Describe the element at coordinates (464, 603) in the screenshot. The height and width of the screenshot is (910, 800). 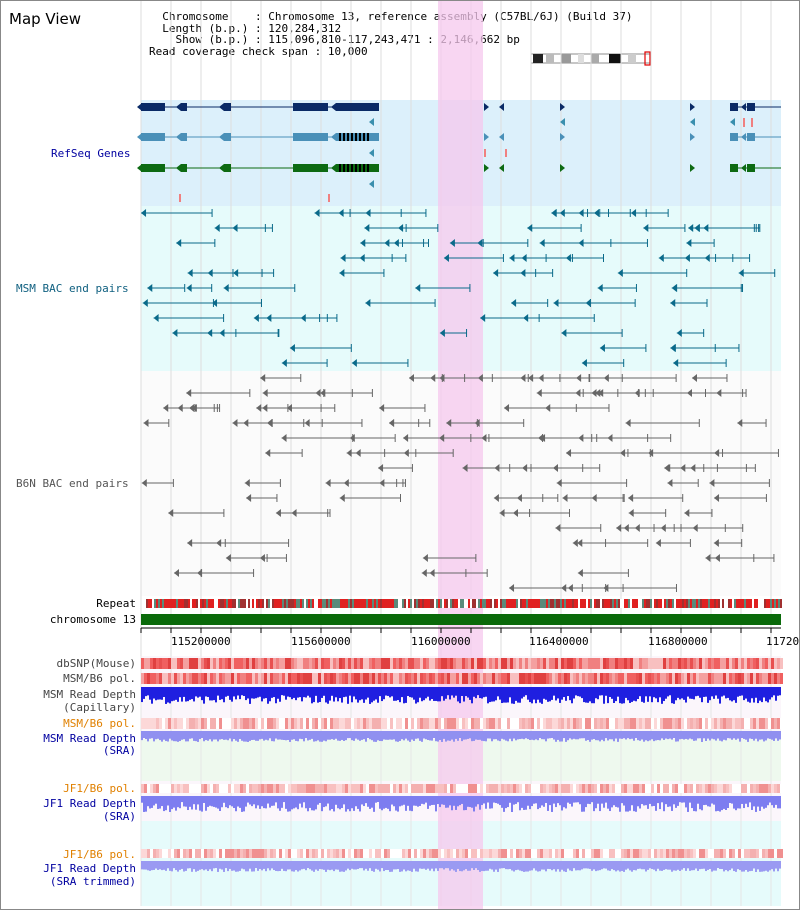
I see `repeat-track` at that location.